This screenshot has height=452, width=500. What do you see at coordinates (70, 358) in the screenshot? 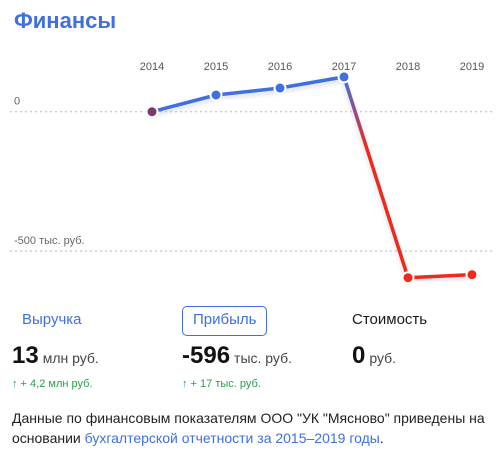
I see `revenue-unit: млн руб.` at bounding box center [70, 358].